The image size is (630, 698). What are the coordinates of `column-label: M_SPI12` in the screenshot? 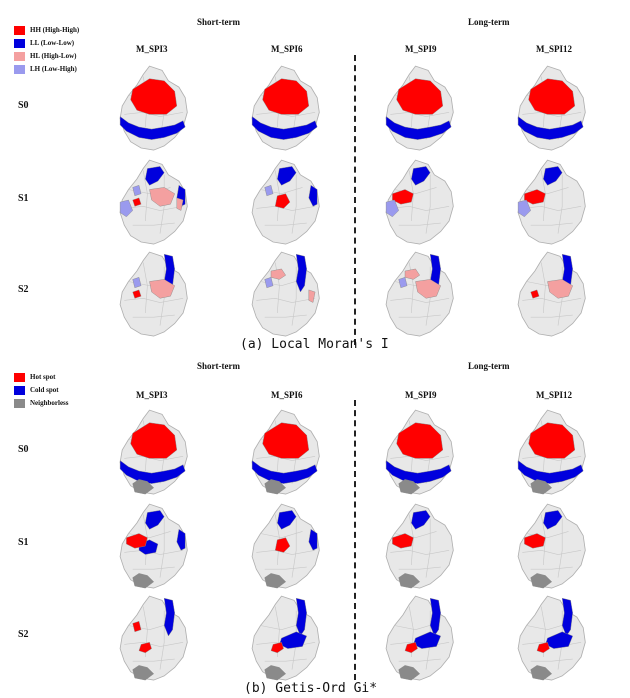 It's located at (554, 49).